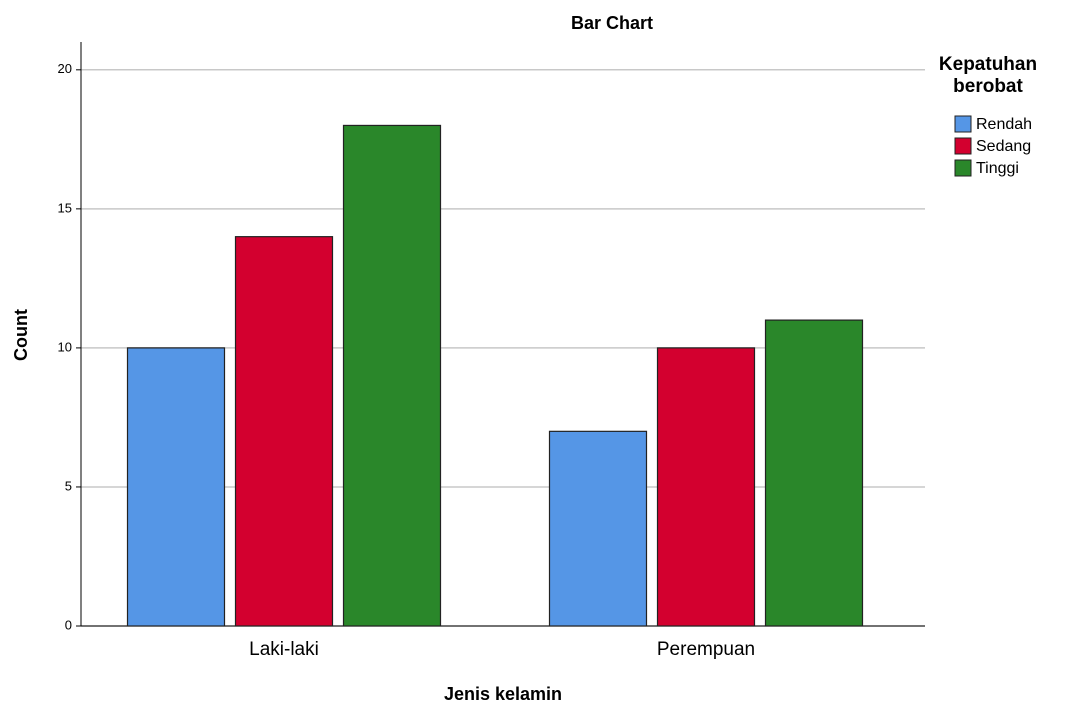  Describe the element at coordinates (65, 207) in the screenshot. I see `y-tick-label: 15` at that location.